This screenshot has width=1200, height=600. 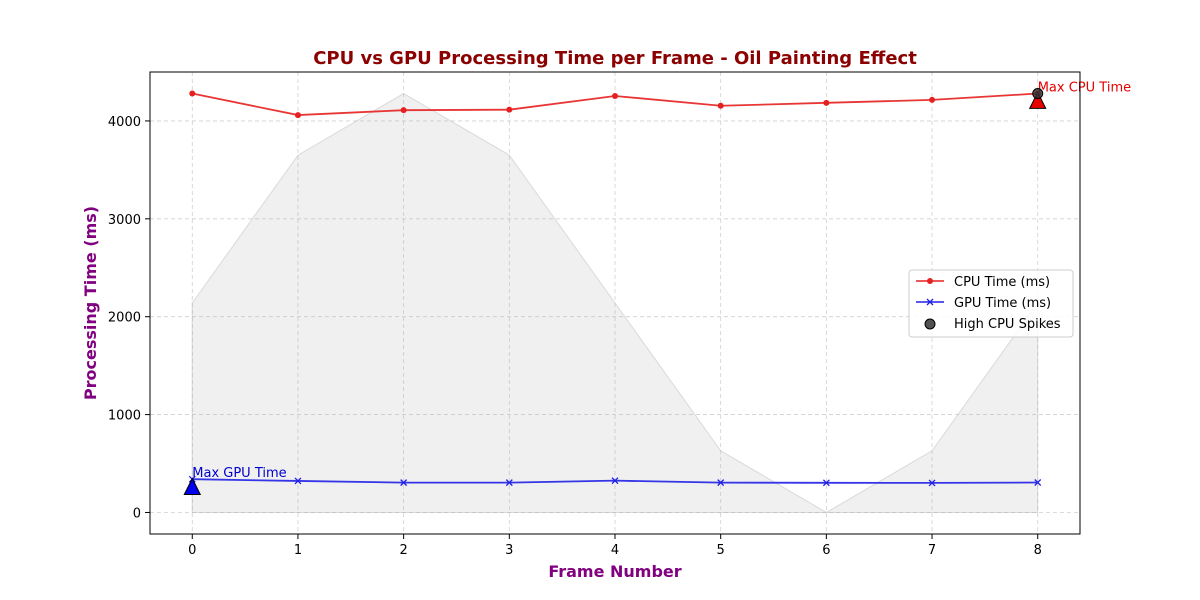 What do you see at coordinates (403, 550) in the screenshot?
I see `x-tick-label: 2` at bounding box center [403, 550].